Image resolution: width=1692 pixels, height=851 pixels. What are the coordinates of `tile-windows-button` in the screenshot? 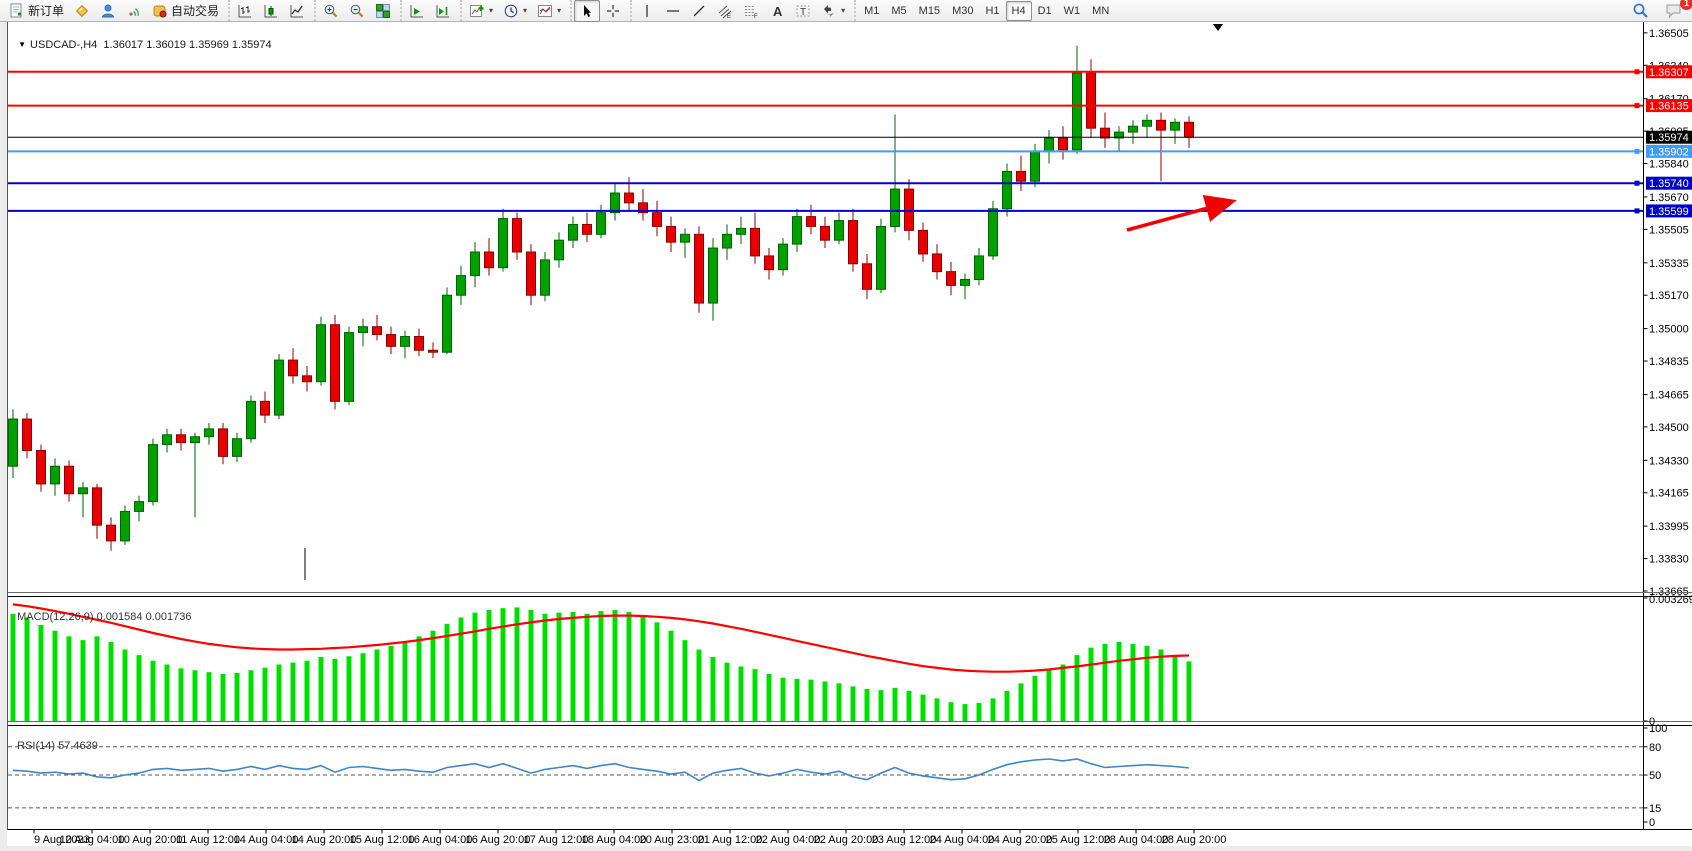 It's located at (383, 11).